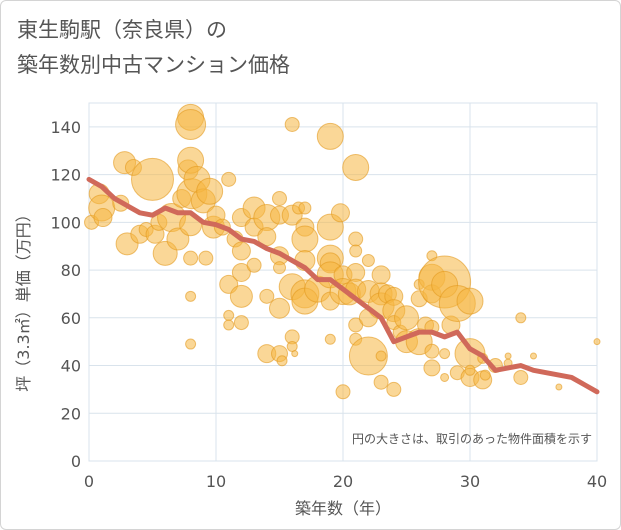 This screenshot has width=621, height=530. Describe the element at coordinates (153, 65) in the screenshot. I see `chart-title-line2: 築年数別中古マンション価格` at that location.